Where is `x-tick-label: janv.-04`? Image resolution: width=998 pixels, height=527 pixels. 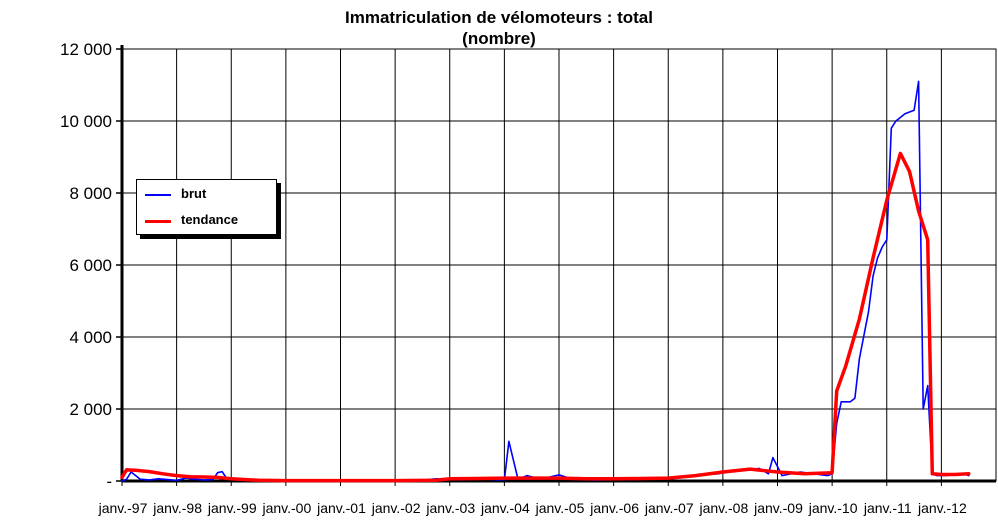 x-tick-label: janv.-04 is located at coordinates (505, 508).